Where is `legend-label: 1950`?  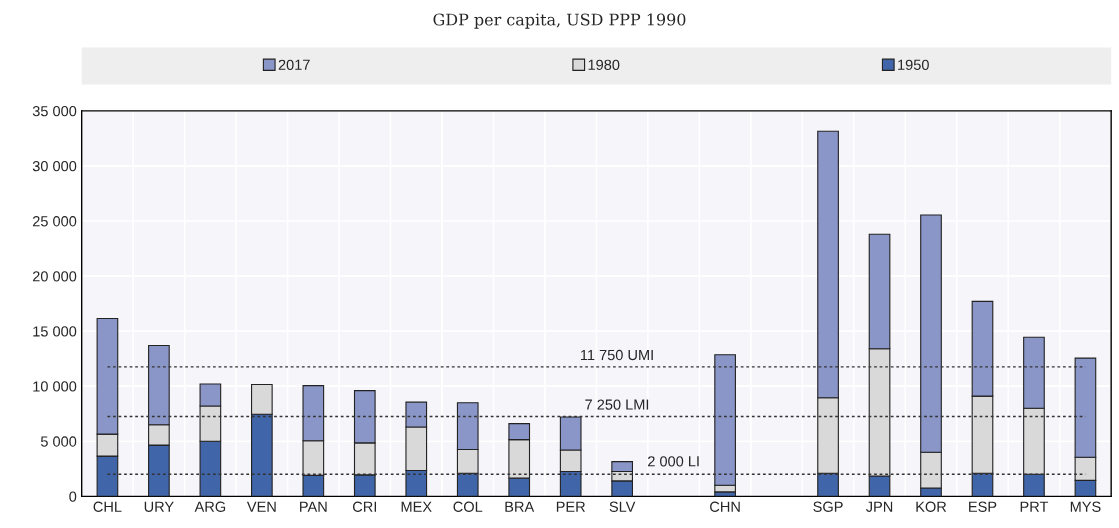
legend-label: 1950 is located at coordinates (913, 64).